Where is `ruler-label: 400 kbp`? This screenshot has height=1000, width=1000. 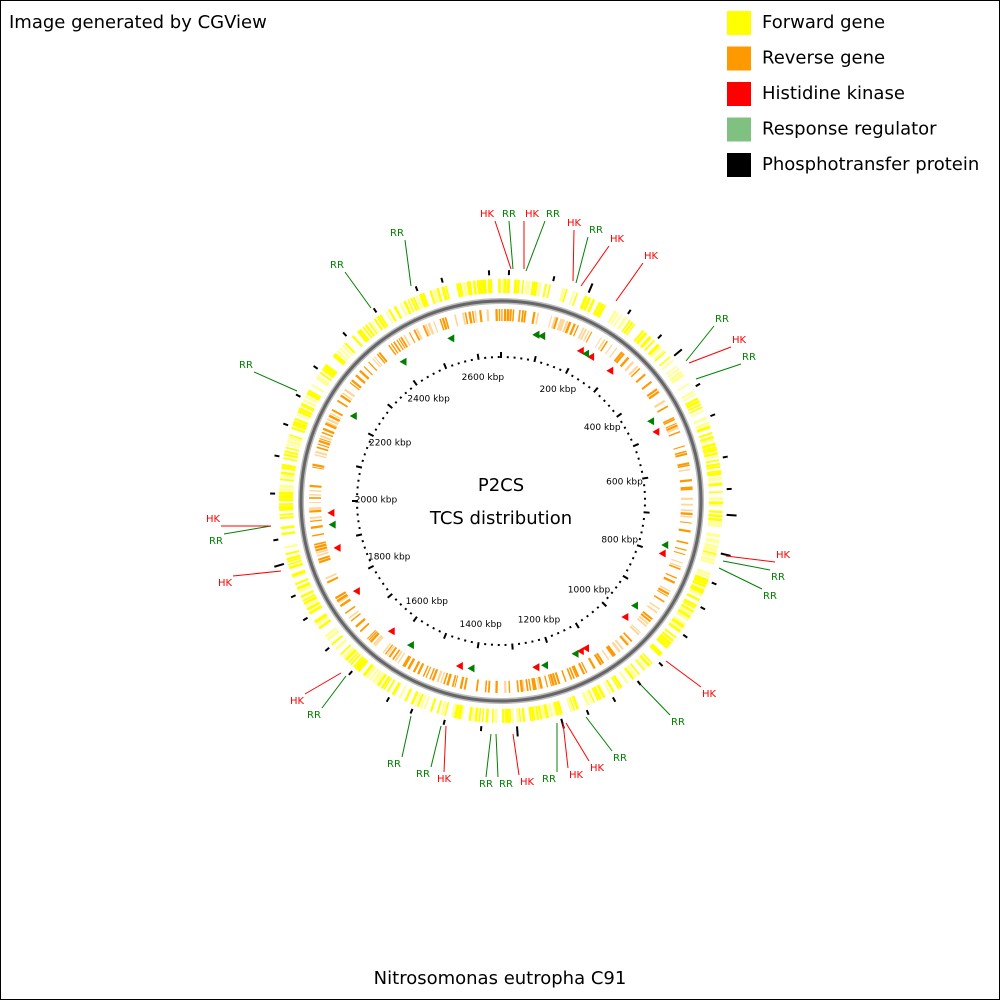
ruler-label: 400 kbp is located at coordinates (602, 428).